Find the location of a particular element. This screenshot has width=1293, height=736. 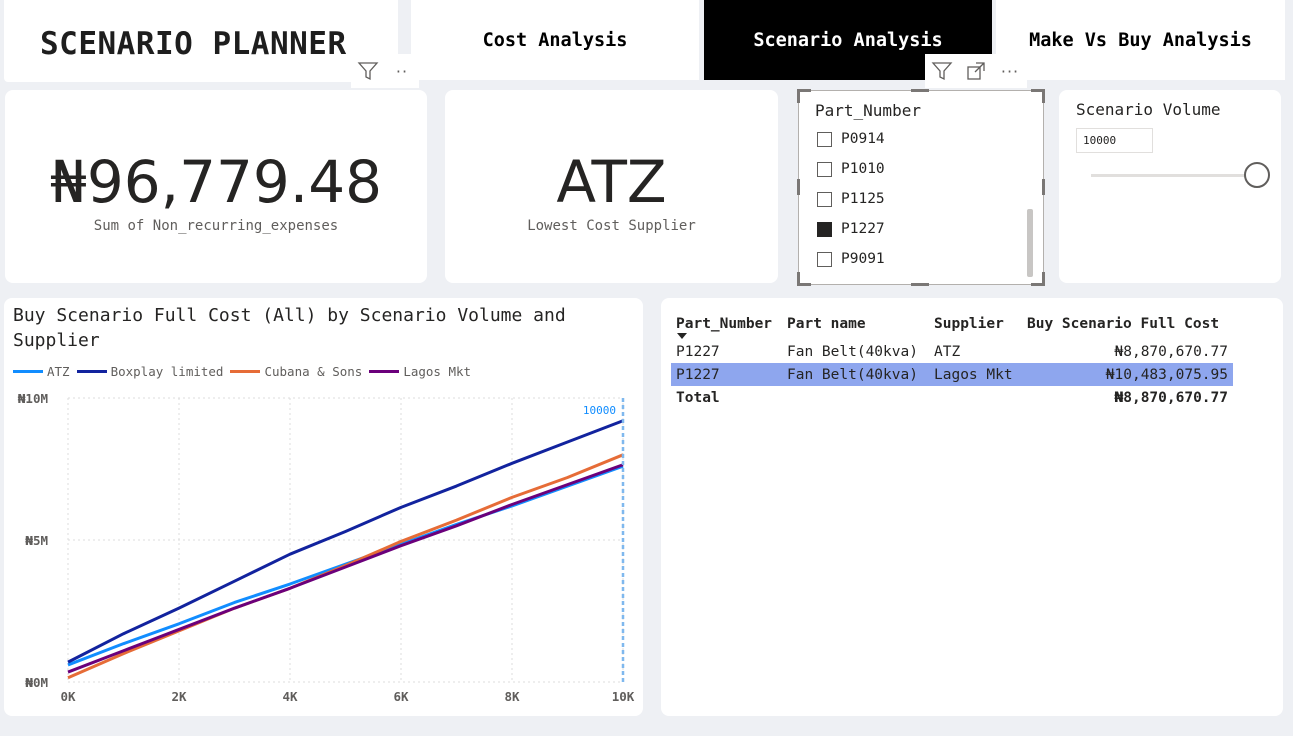

total-row: Total ₦8,870,670.77 is located at coordinates (952, 397).